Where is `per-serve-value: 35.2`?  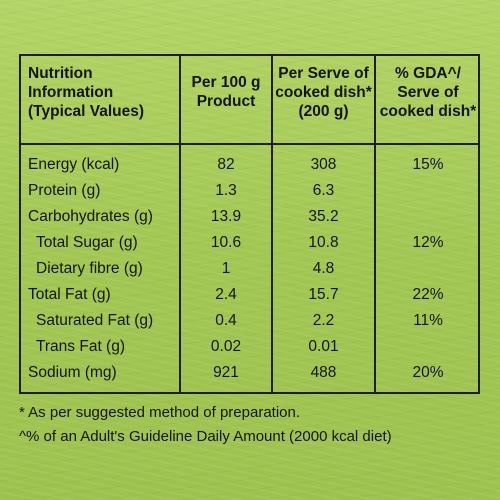 per-serve-value: 35.2 is located at coordinates (323, 216).